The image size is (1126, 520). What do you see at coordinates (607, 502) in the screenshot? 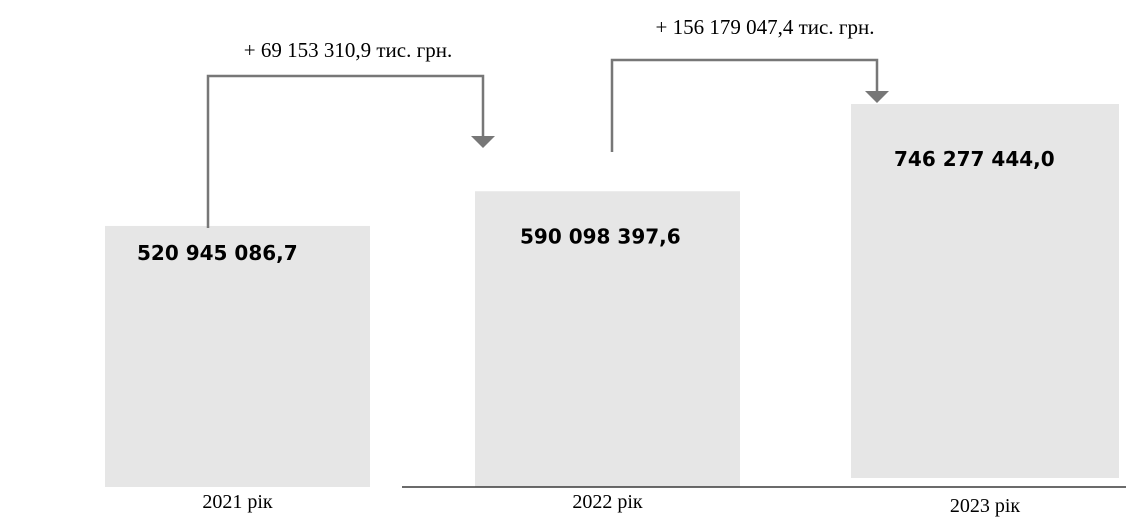
I see `category-label-2: 2022 рік` at bounding box center [607, 502].